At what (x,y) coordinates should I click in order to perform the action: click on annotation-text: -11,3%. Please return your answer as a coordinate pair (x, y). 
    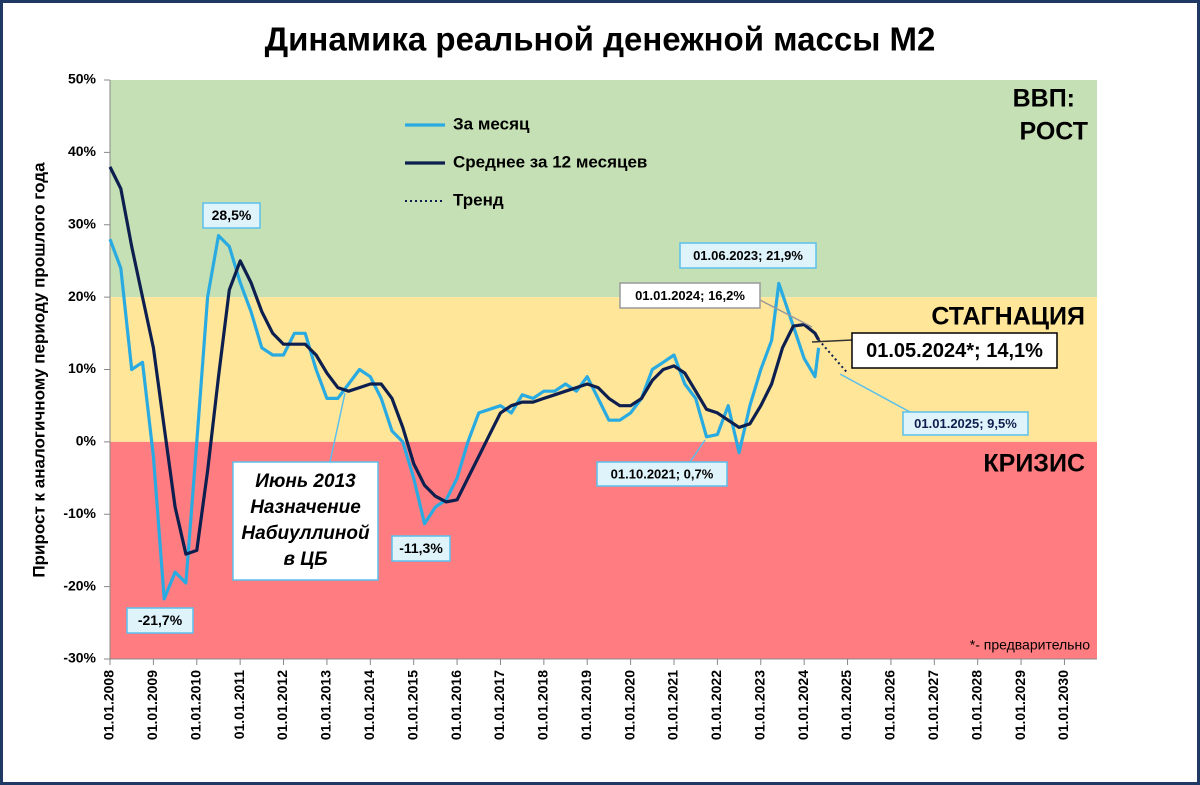
    Looking at the image, I should click on (421, 548).